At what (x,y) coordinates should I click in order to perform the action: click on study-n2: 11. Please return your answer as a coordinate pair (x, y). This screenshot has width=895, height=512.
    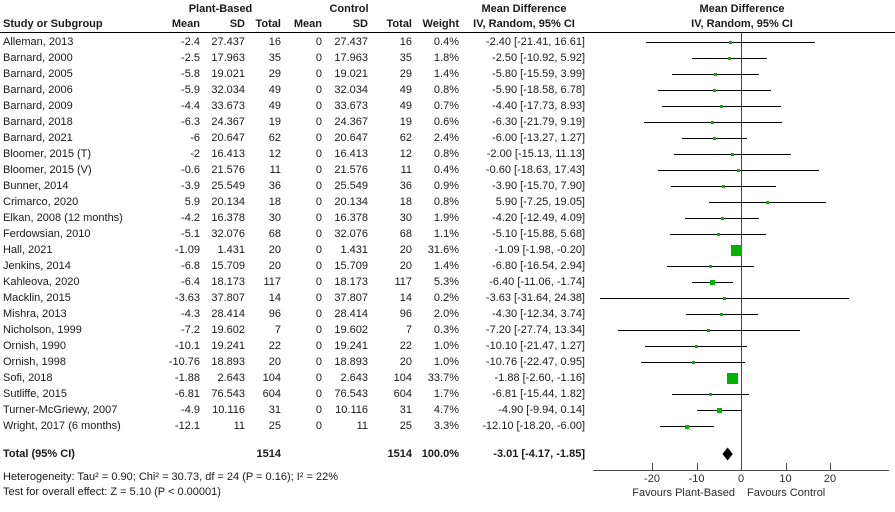
    Looking at the image, I should click on (406, 170).